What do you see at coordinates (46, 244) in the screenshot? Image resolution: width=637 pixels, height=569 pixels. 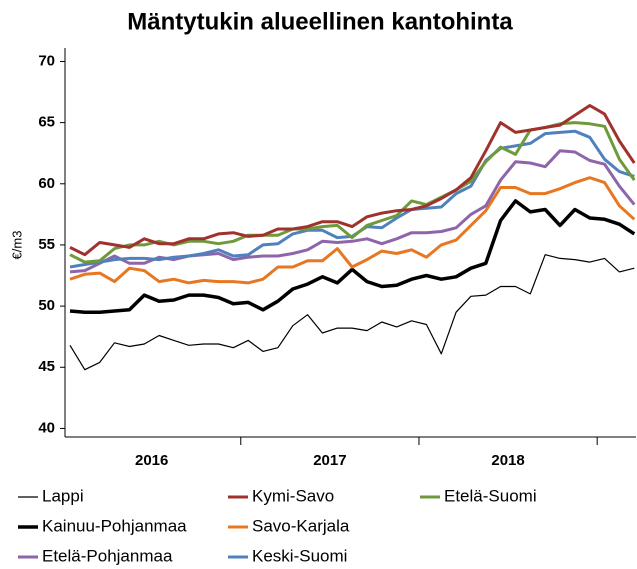 I see `y-tick-label: 55` at bounding box center [46, 244].